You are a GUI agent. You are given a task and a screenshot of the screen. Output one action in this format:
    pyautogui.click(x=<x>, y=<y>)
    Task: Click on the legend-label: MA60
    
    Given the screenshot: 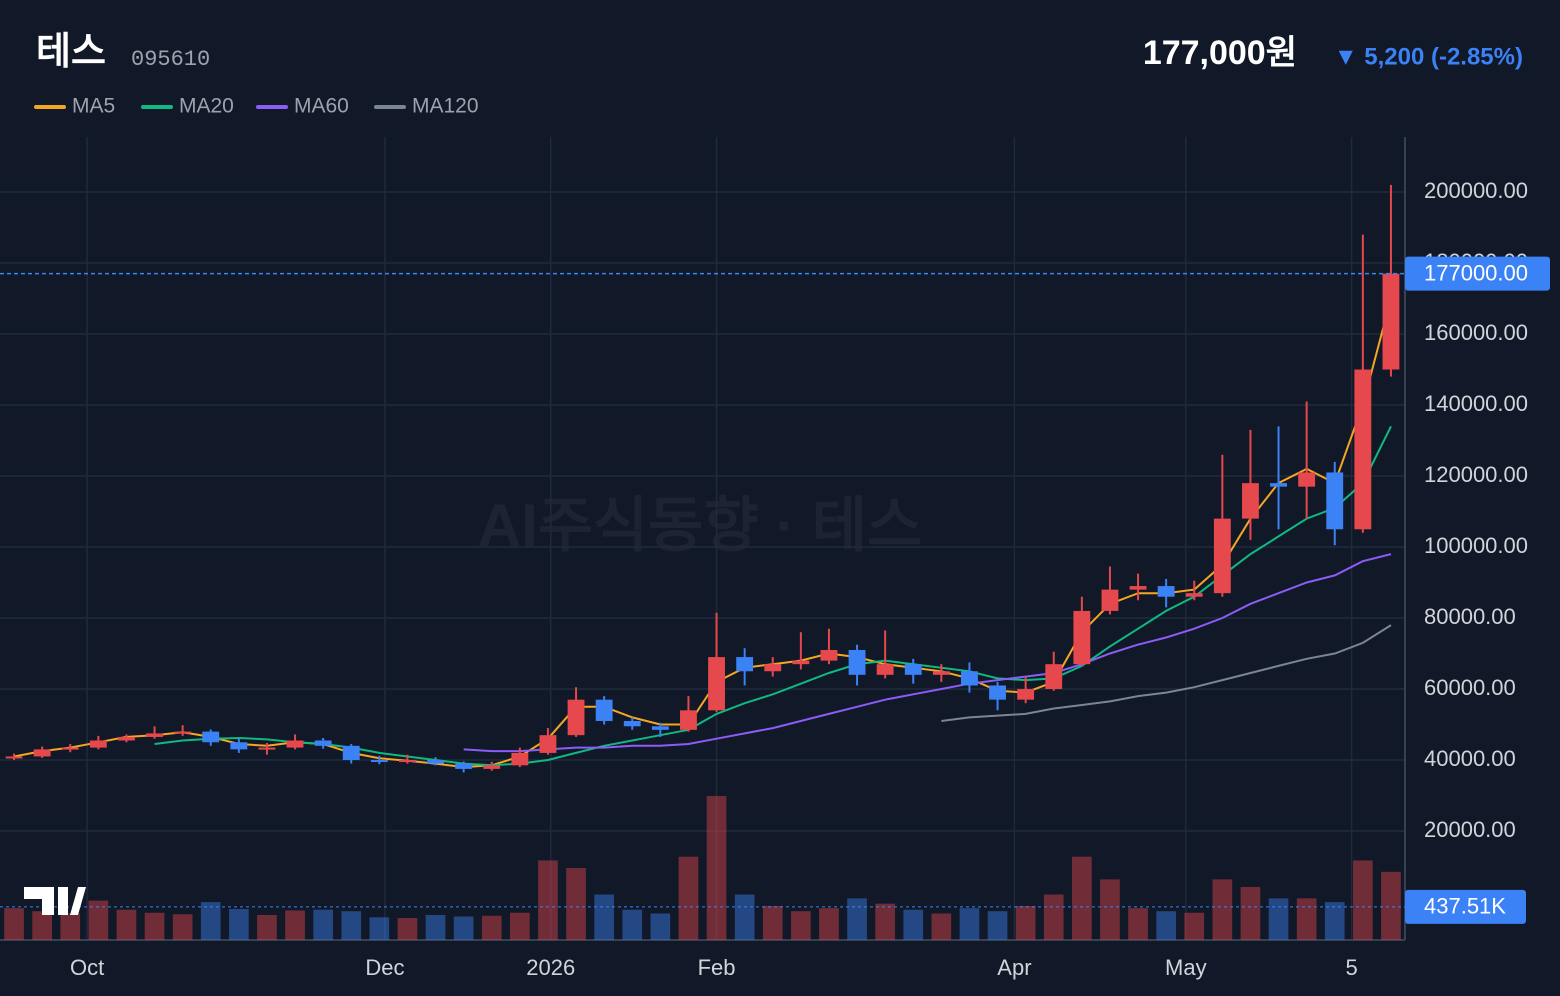 What is the action you would take?
    pyautogui.click(x=321, y=106)
    